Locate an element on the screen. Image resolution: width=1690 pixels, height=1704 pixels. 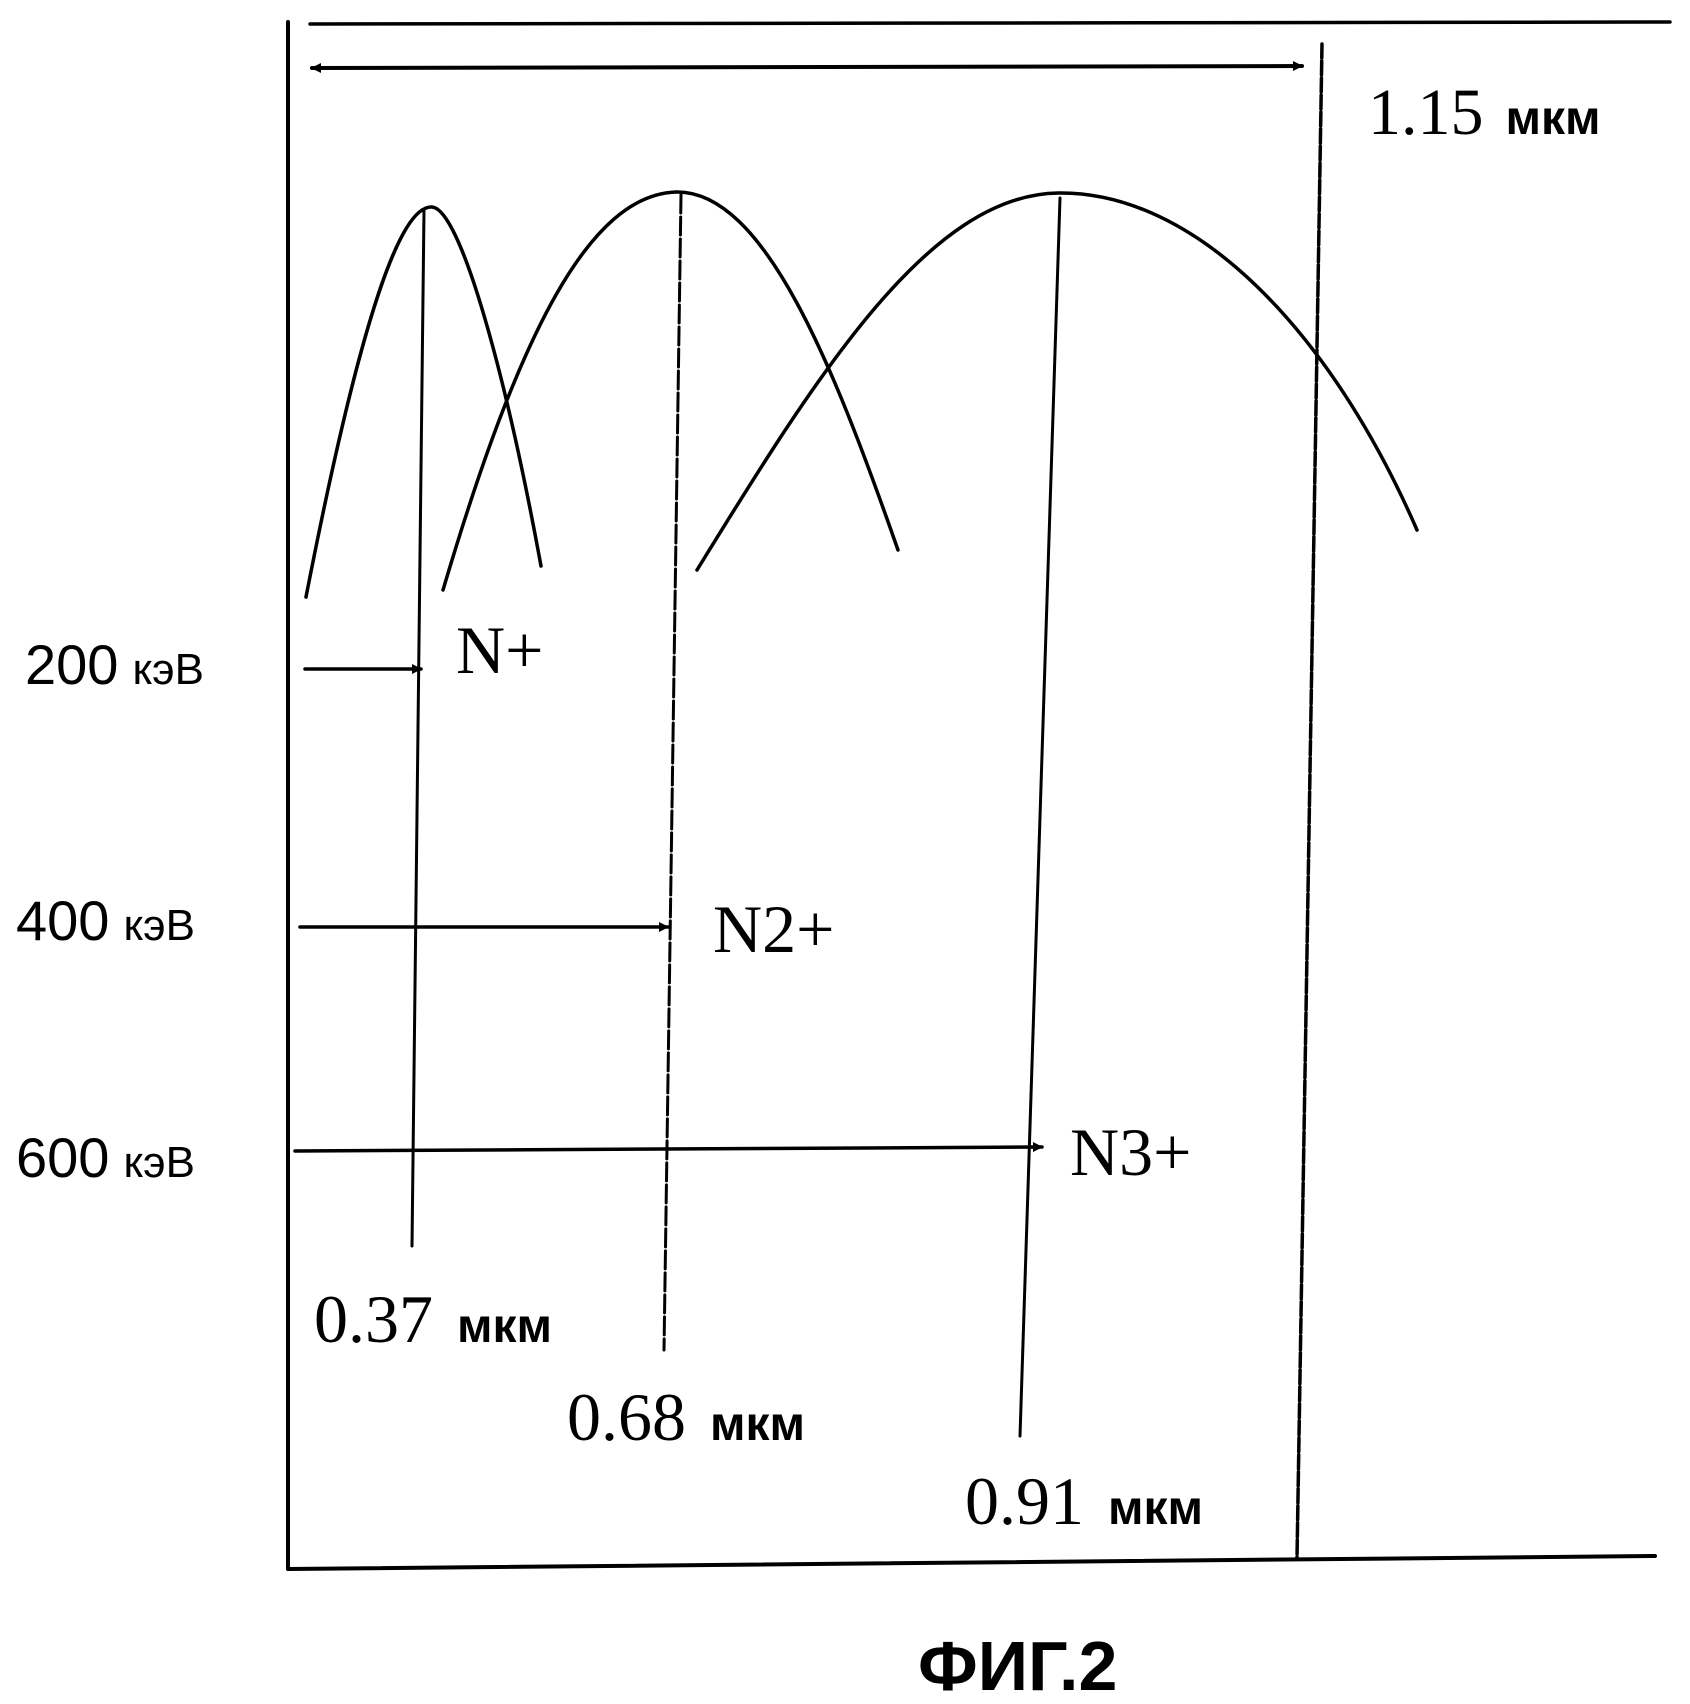
profile-curve-n3-plus is located at coordinates (1057, 381).